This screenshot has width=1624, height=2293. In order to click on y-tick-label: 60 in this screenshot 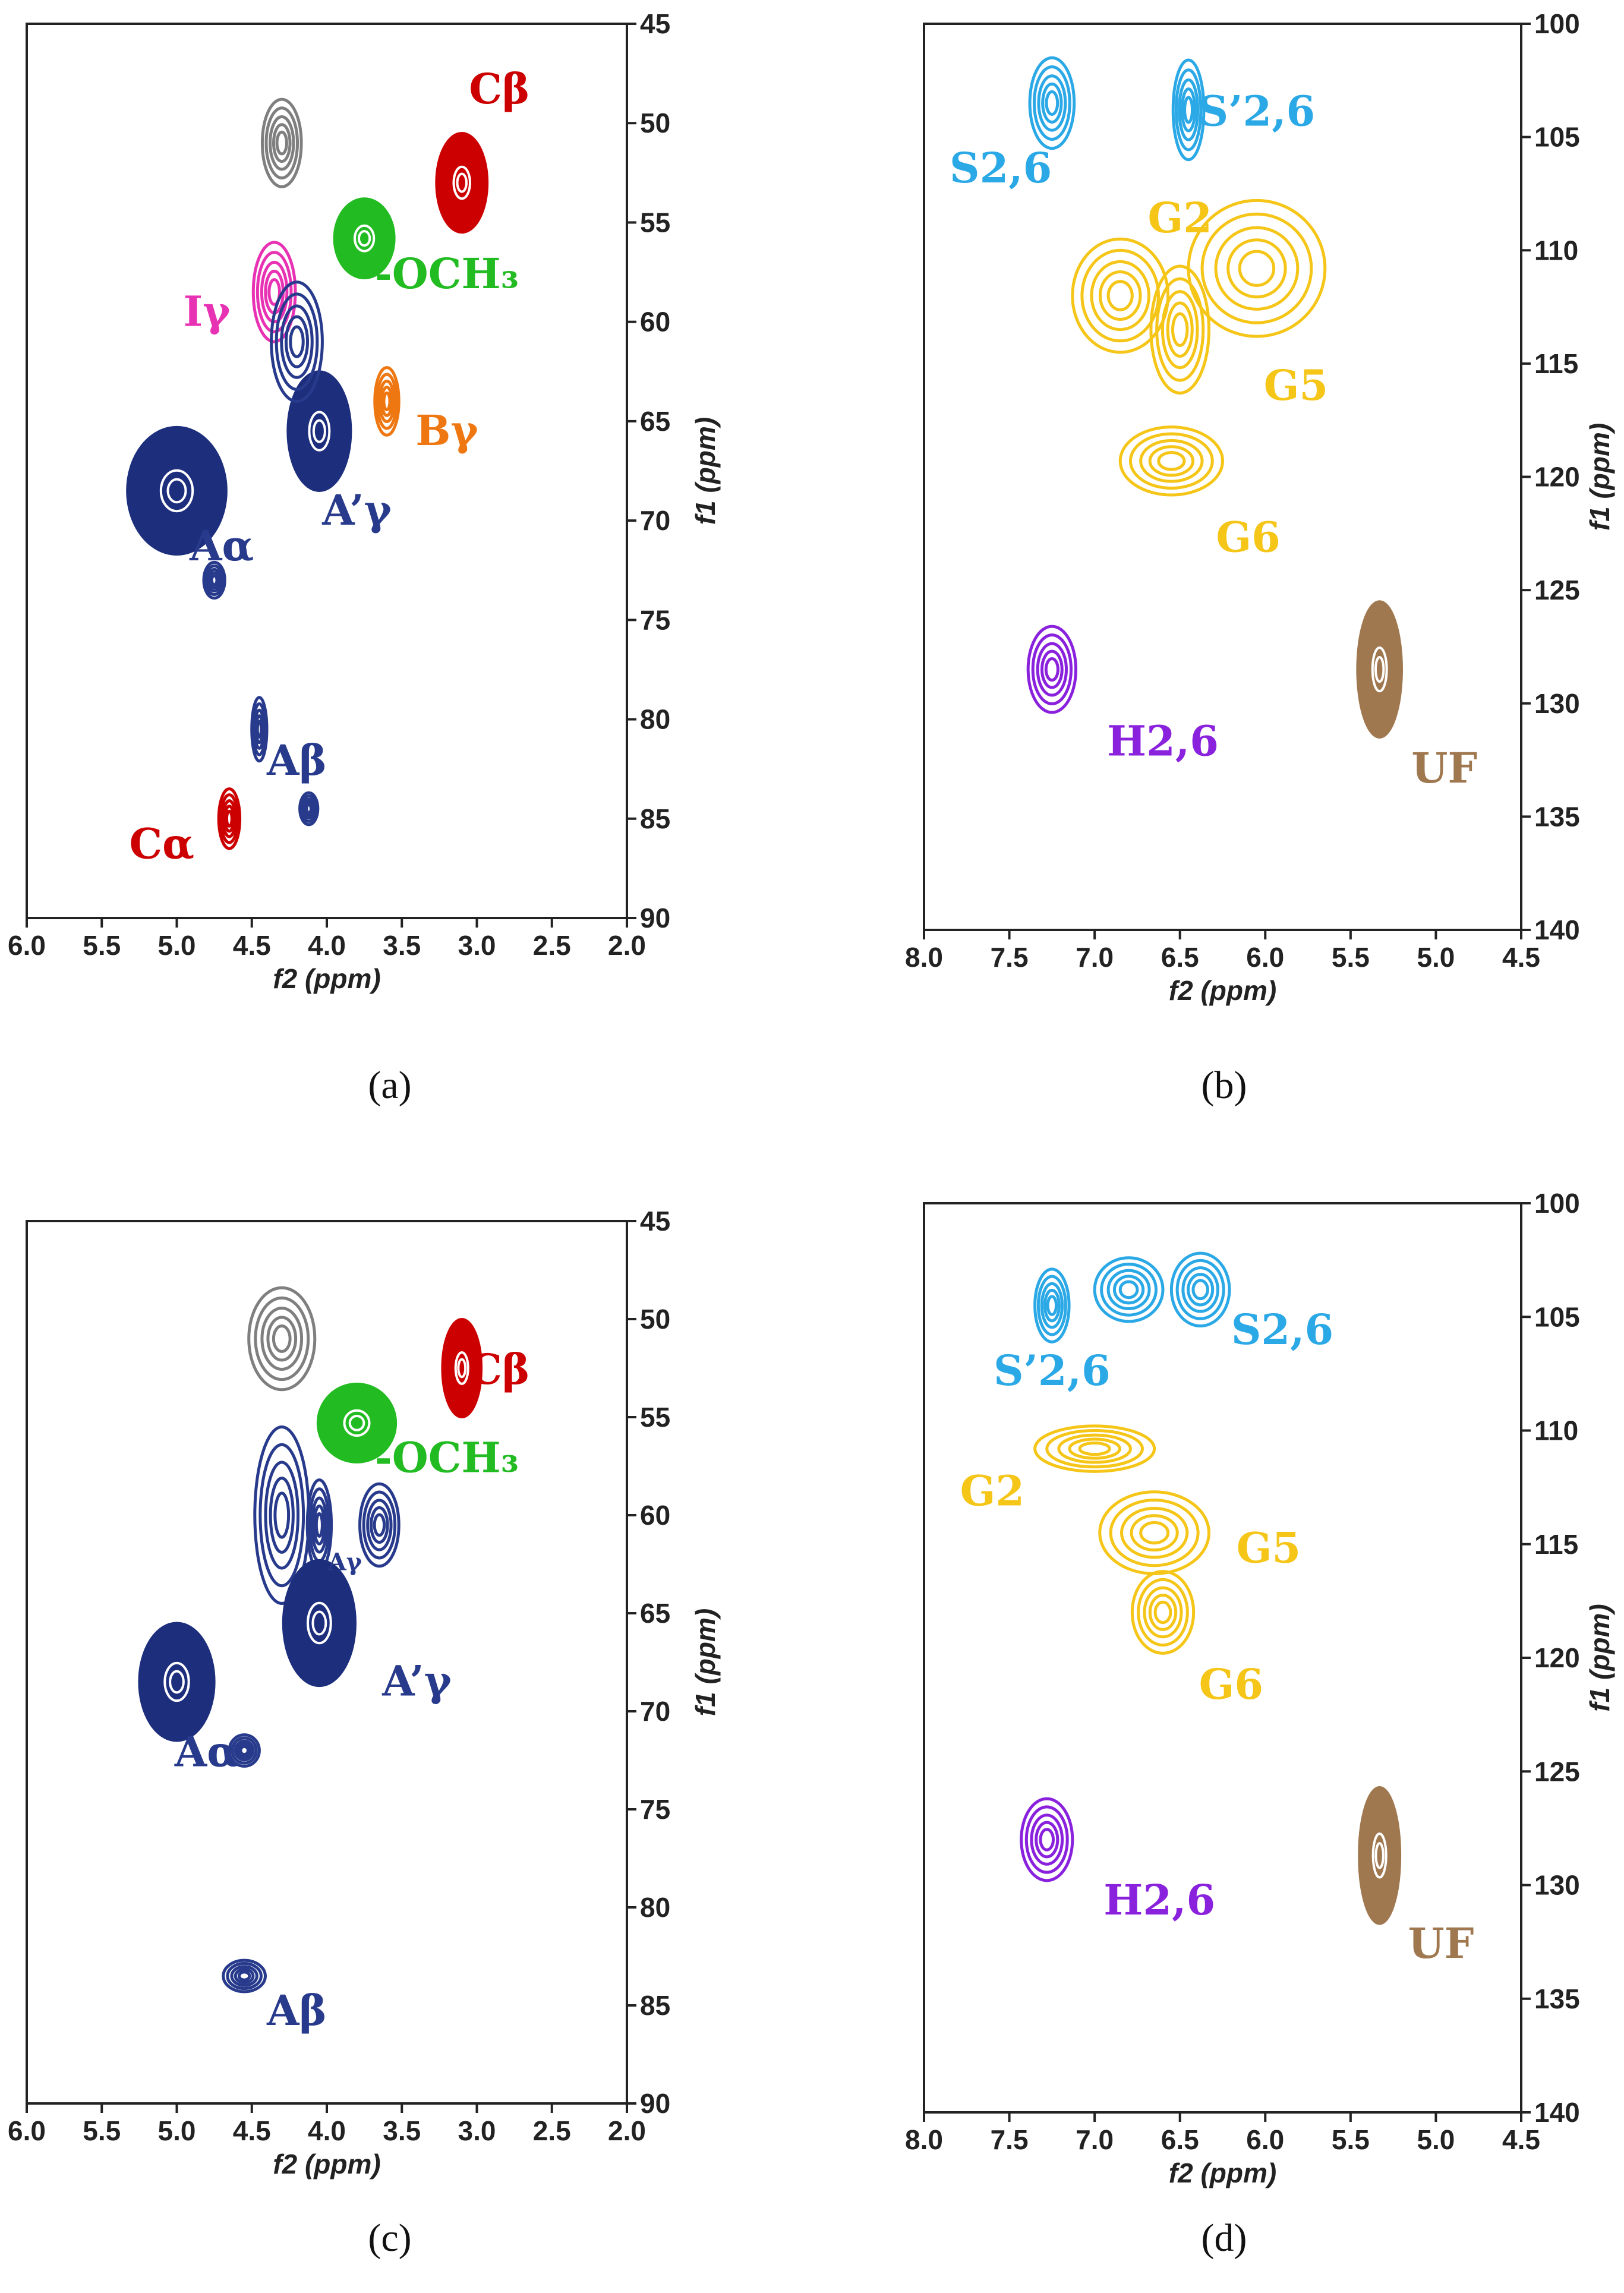, I will do `click(655, 322)`.